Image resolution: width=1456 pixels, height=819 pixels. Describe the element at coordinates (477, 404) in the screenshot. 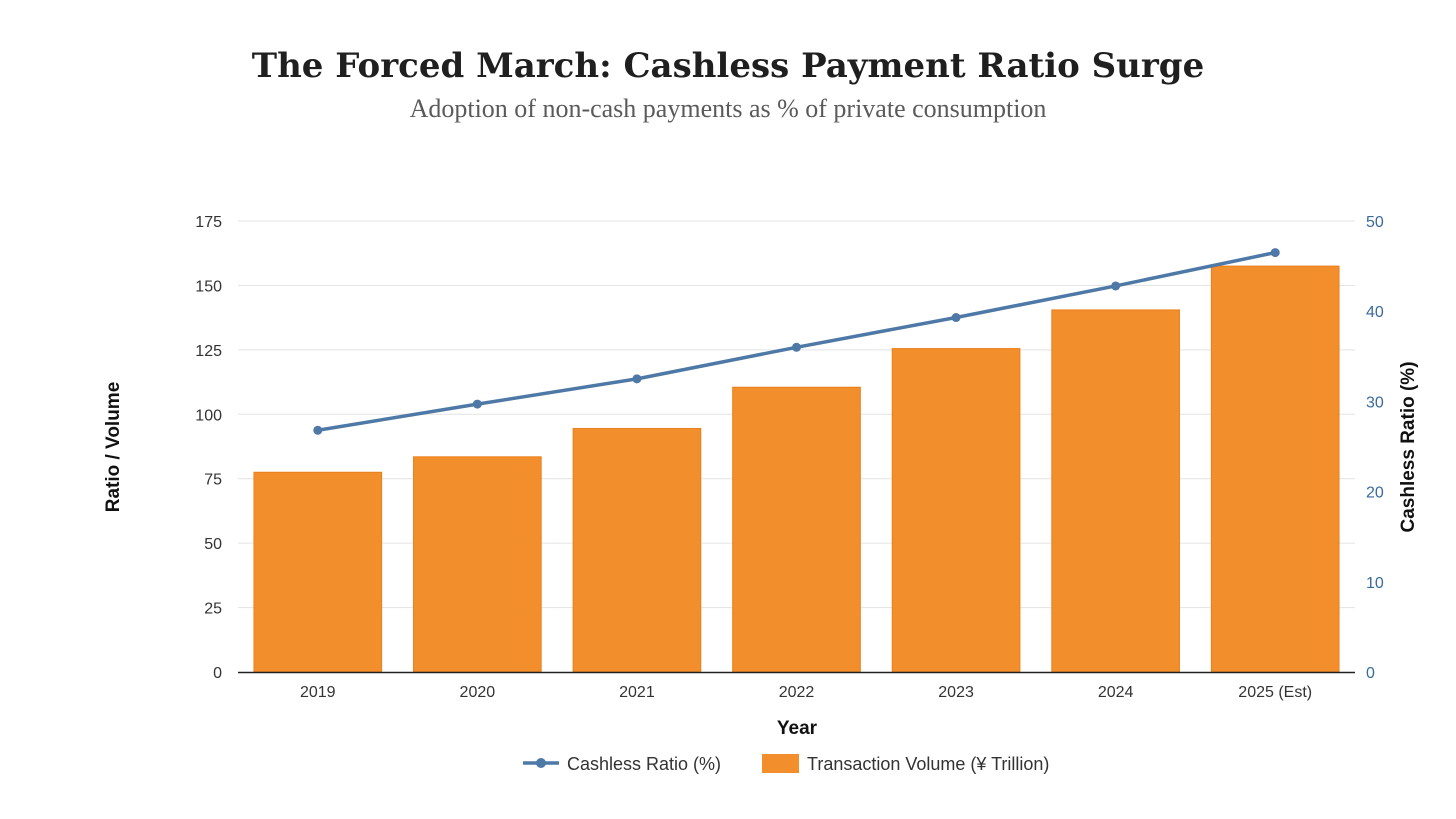

I see `ratio-point-2020` at that location.